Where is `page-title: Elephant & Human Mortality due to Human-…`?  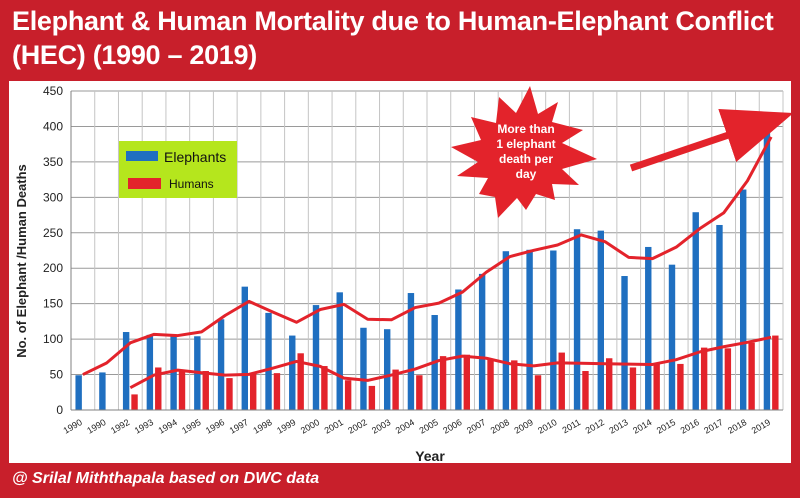
page-title: Elephant & Human Mortality due to Human-… is located at coordinates (402, 38).